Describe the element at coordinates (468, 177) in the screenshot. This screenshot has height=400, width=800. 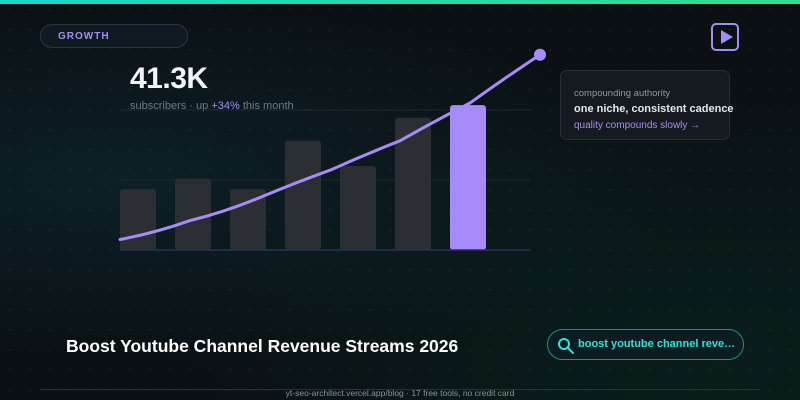
I see `chart-bar-highlight` at that location.